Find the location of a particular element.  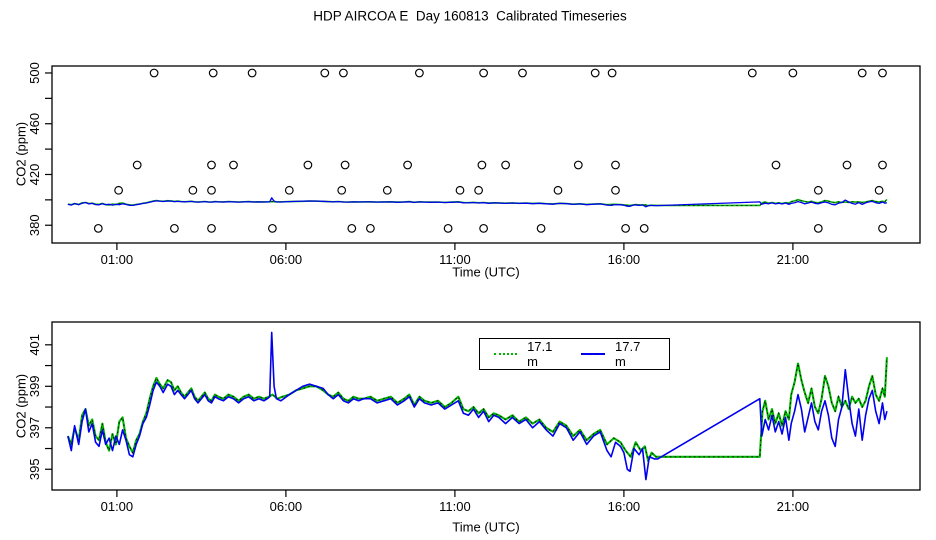

y-tick-label: 397 is located at coordinates (34, 428).